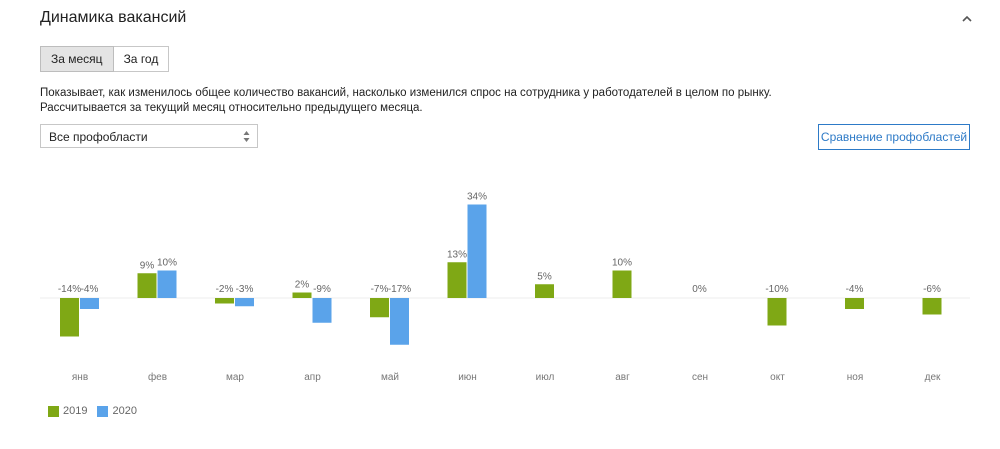 The width and height of the screenshot is (1000, 449). I want to click on data-label-2020-фев: 10%, so click(167, 263).